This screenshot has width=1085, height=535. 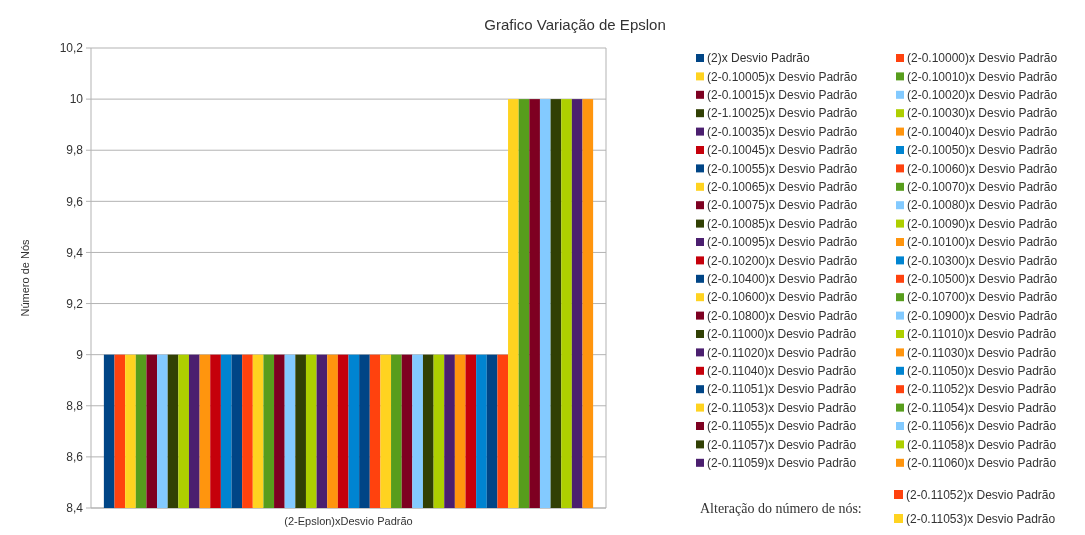 What do you see at coordinates (982, 113) in the screenshot?
I see `legend-label: (2-0.10030)x Desvio Padrão` at bounding box center [982, 113].